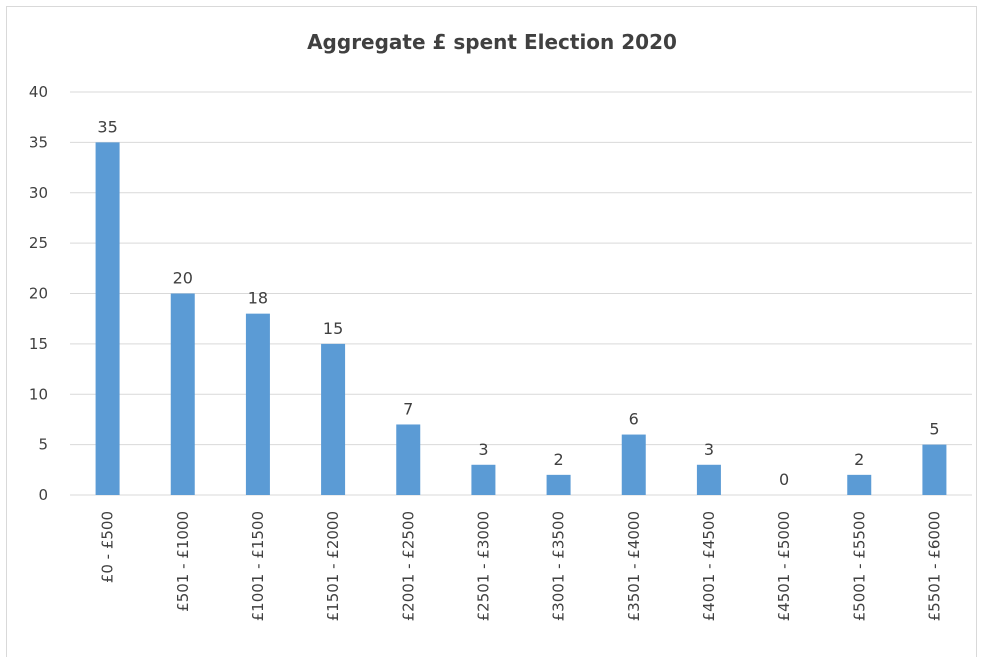  I want to click on y-tick-label: 40, so click(38, 92).